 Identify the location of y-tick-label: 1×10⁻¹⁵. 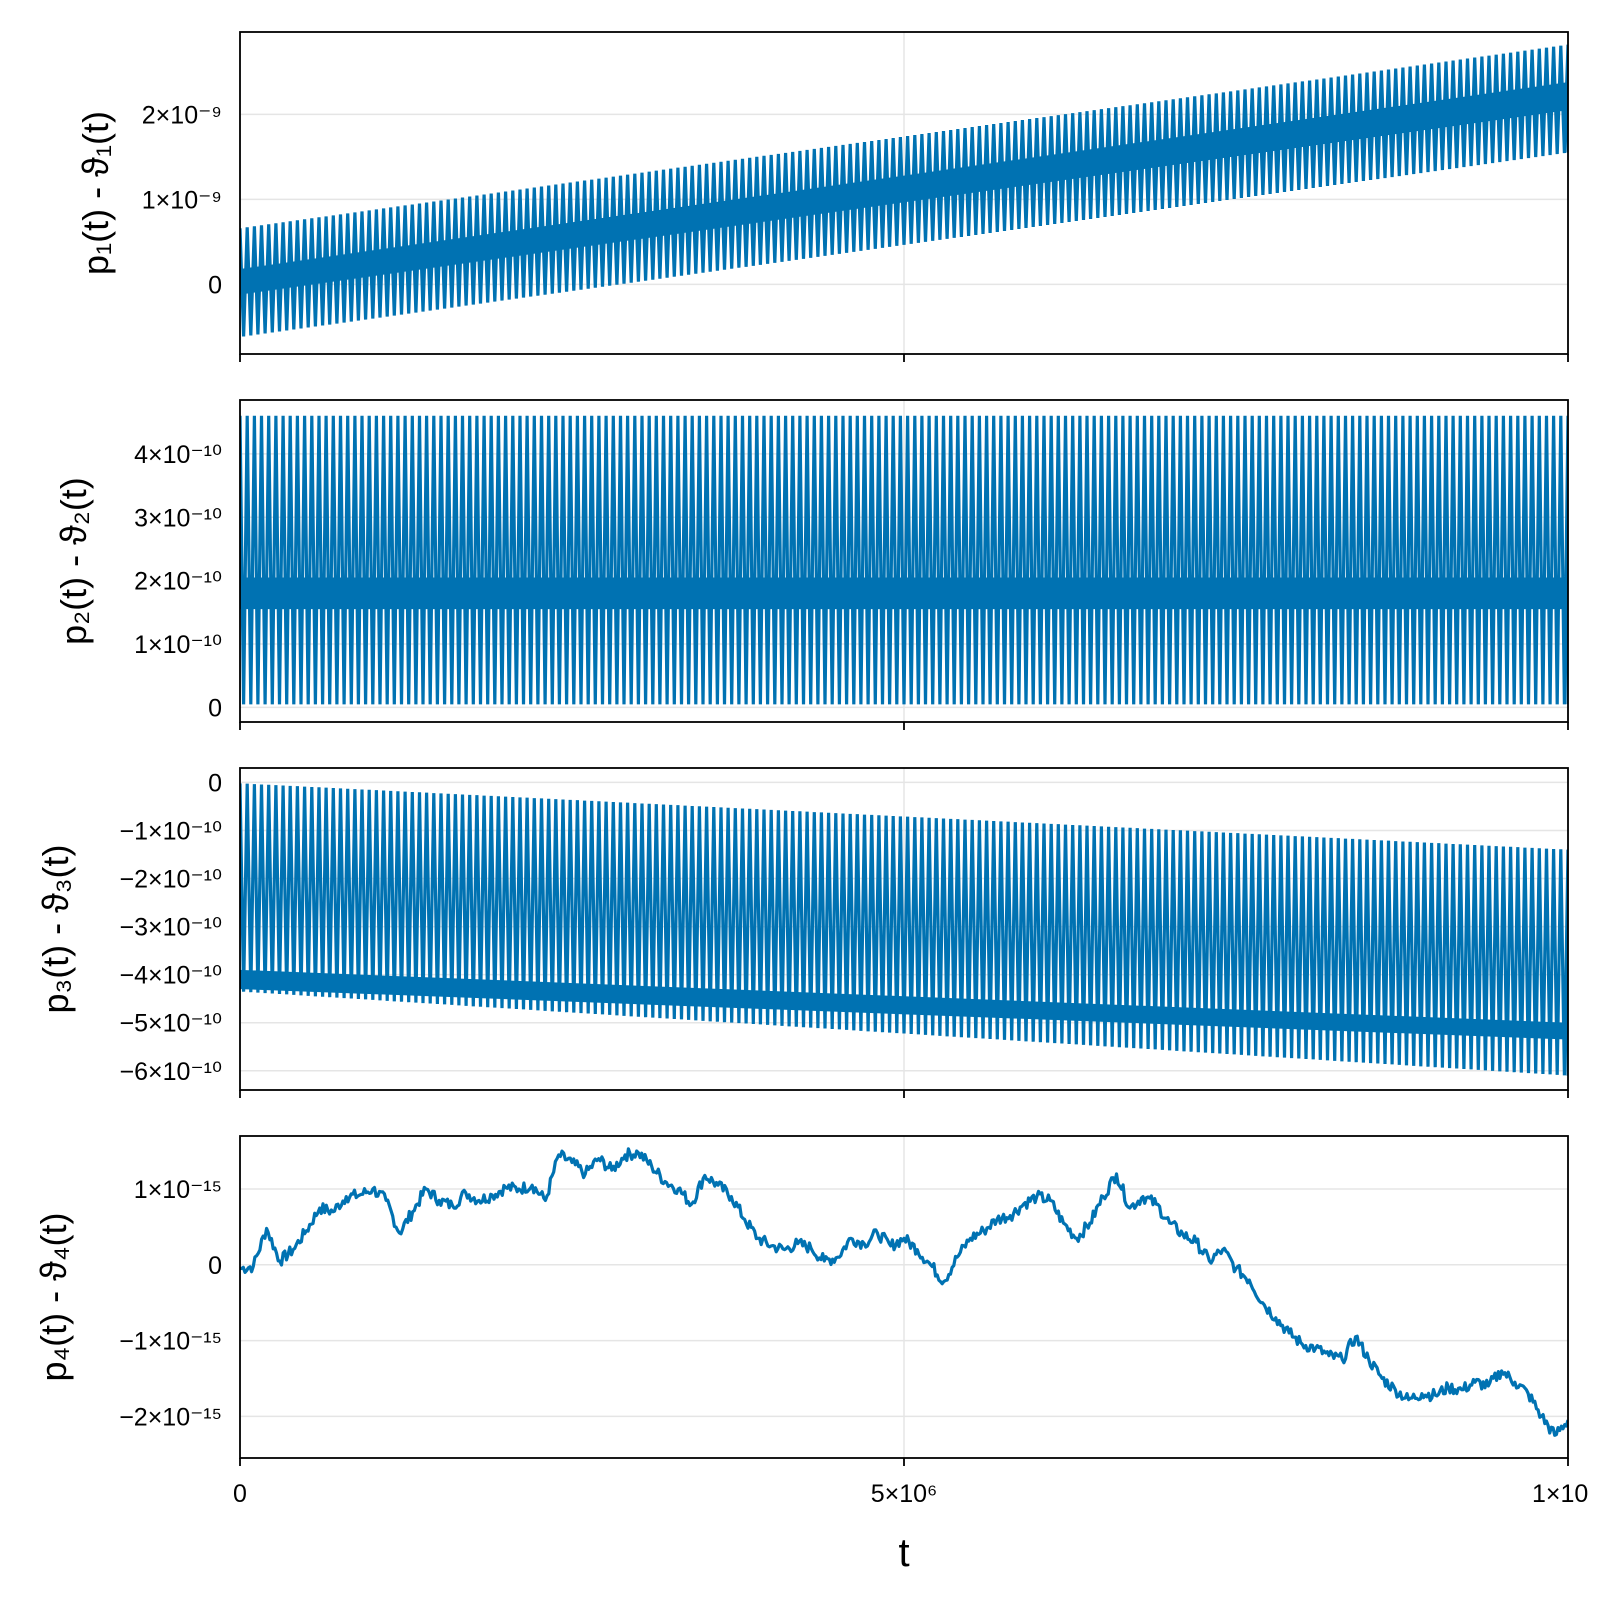
(178, 1190).